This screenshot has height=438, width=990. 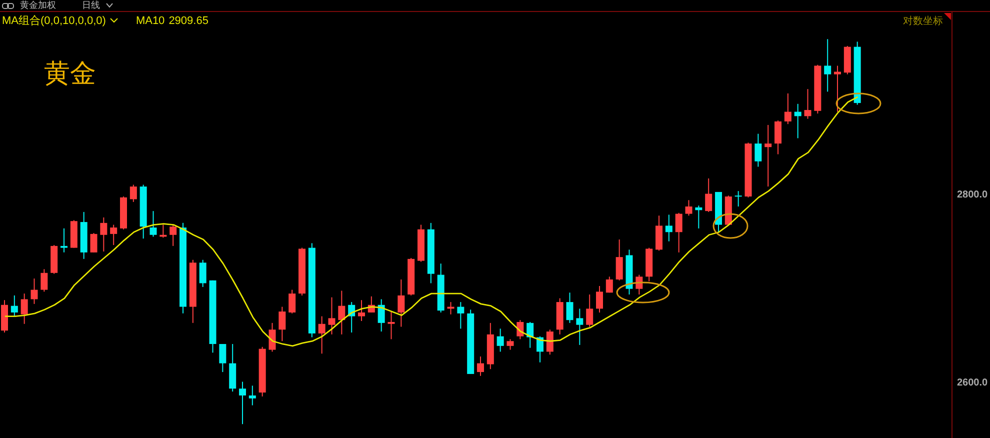 What do you see at coordinates (150, 20) in the screenshot?
I see `legend-label: MA10` at bounding box center [150, 20].